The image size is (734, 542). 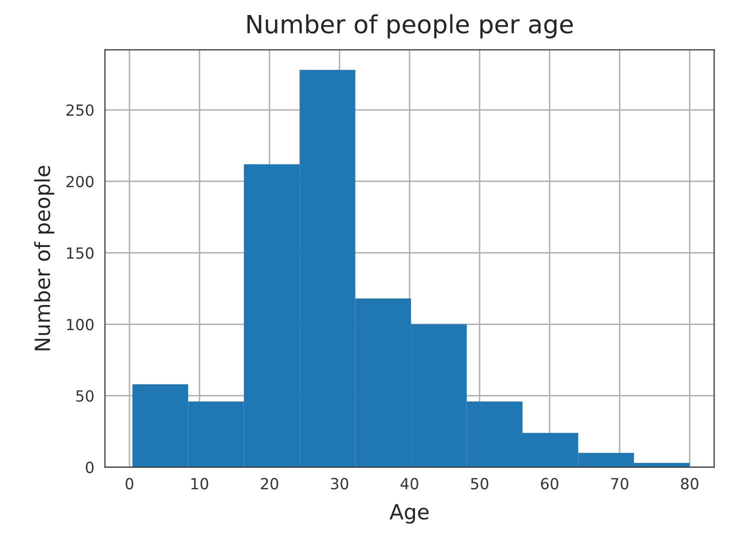 What do you see at coordinates (80, 253) in the screenshot?
I see `y-tick-label: 150` at bounding box center [80, 253].